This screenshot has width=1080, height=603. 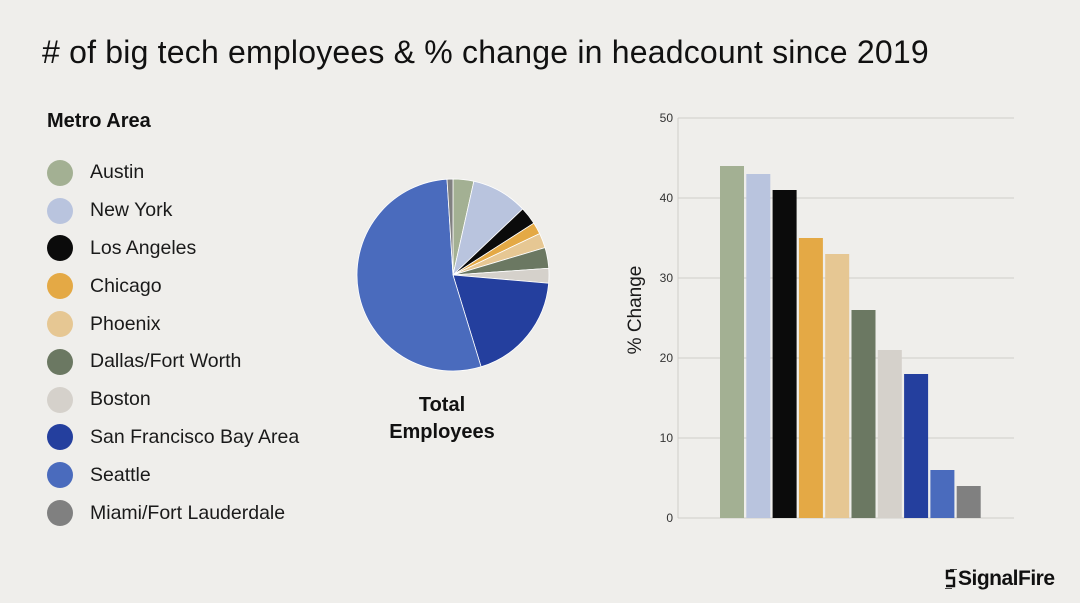 I want to click on y-tick-label: 0, so click(x=669, y=518).